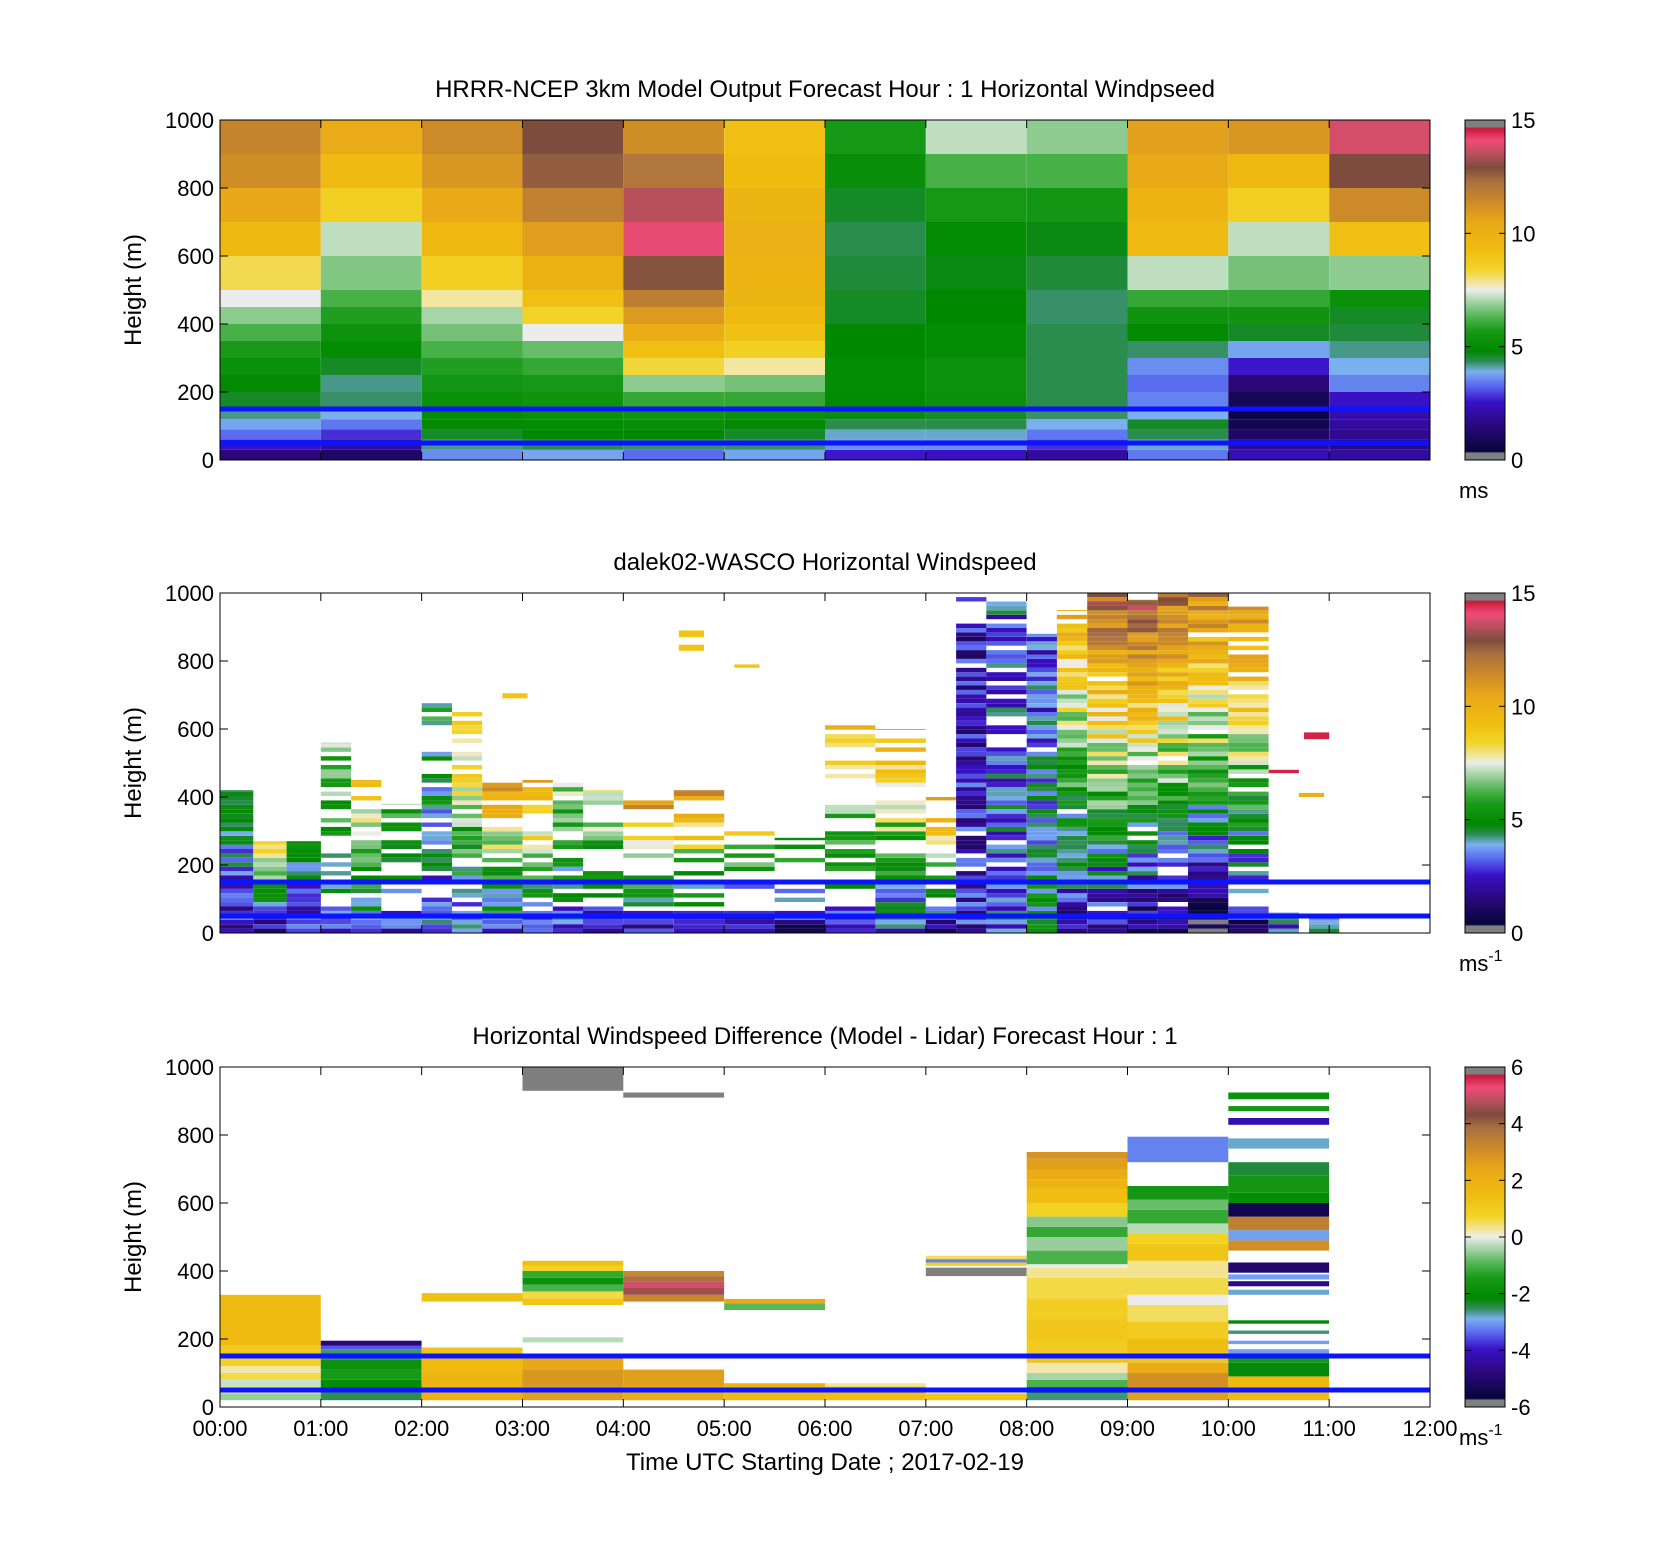  I want to click on difference-y-axis-label: Height (m), so click(133, 1237).